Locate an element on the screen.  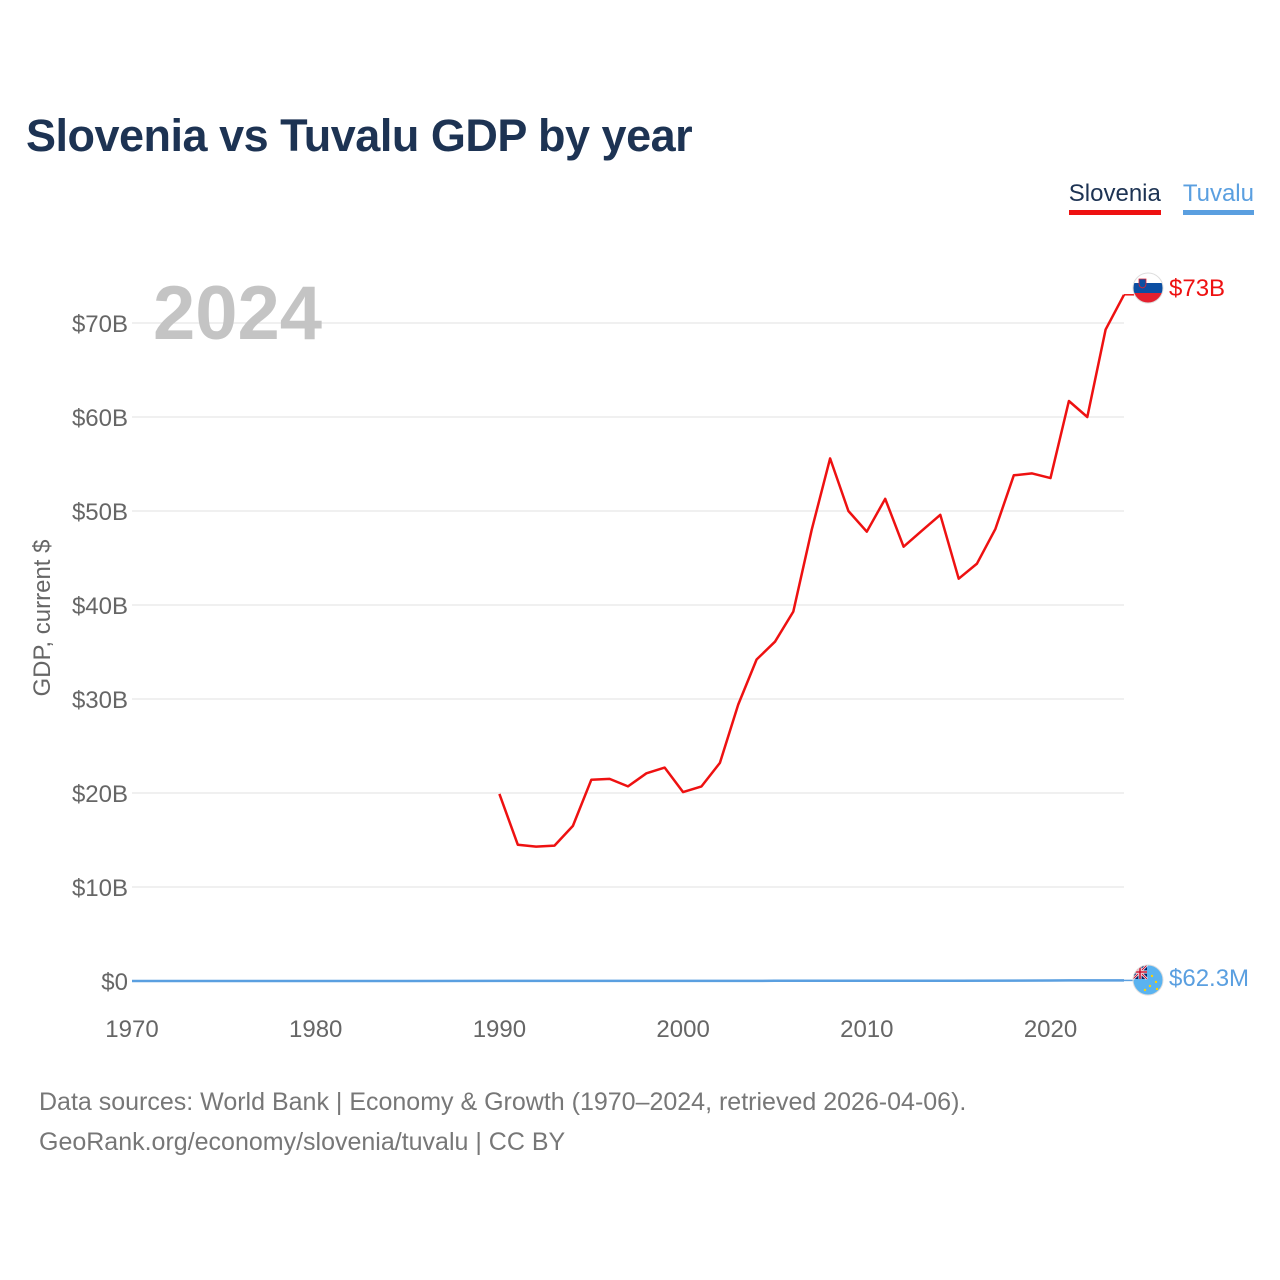
y-tick-label: $70B is located at coordinates (100, 324).